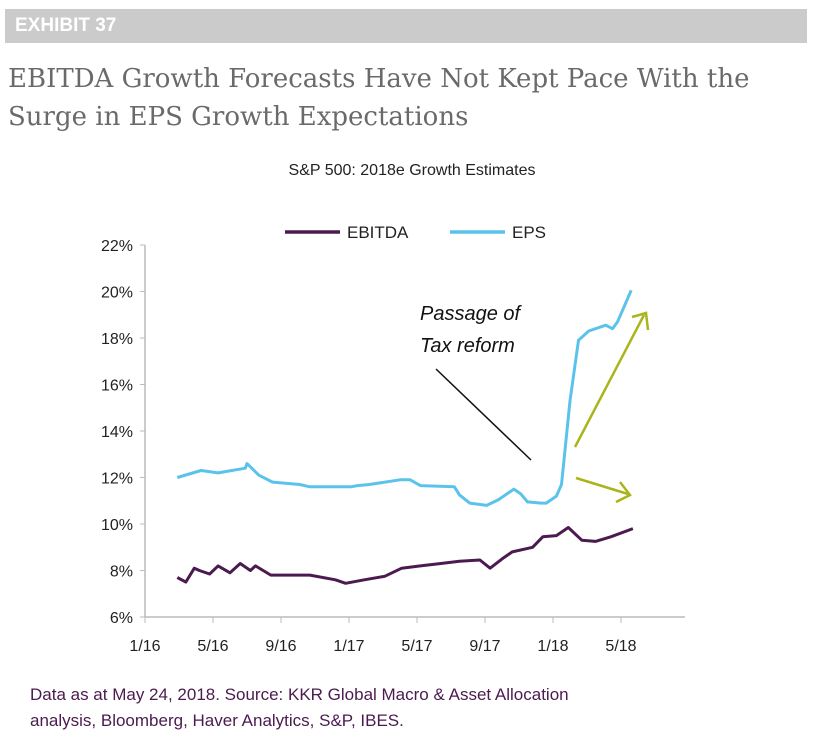 The width and height of the screenshot is (824, 744). What do you see at coordinates (609, 381) in the screenshot?
I see `up-arrow` at bounding box center [609, 381].